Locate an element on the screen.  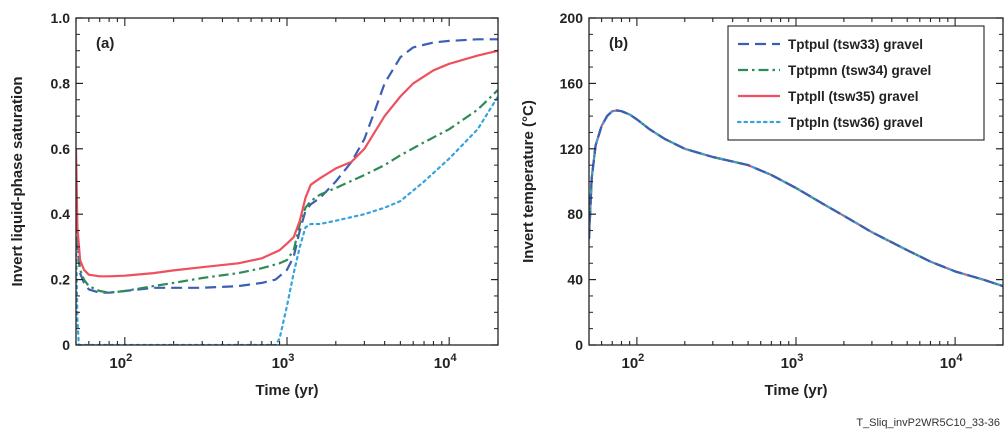
y-tick-label: 0.2 is located at coordinates (61, 280).